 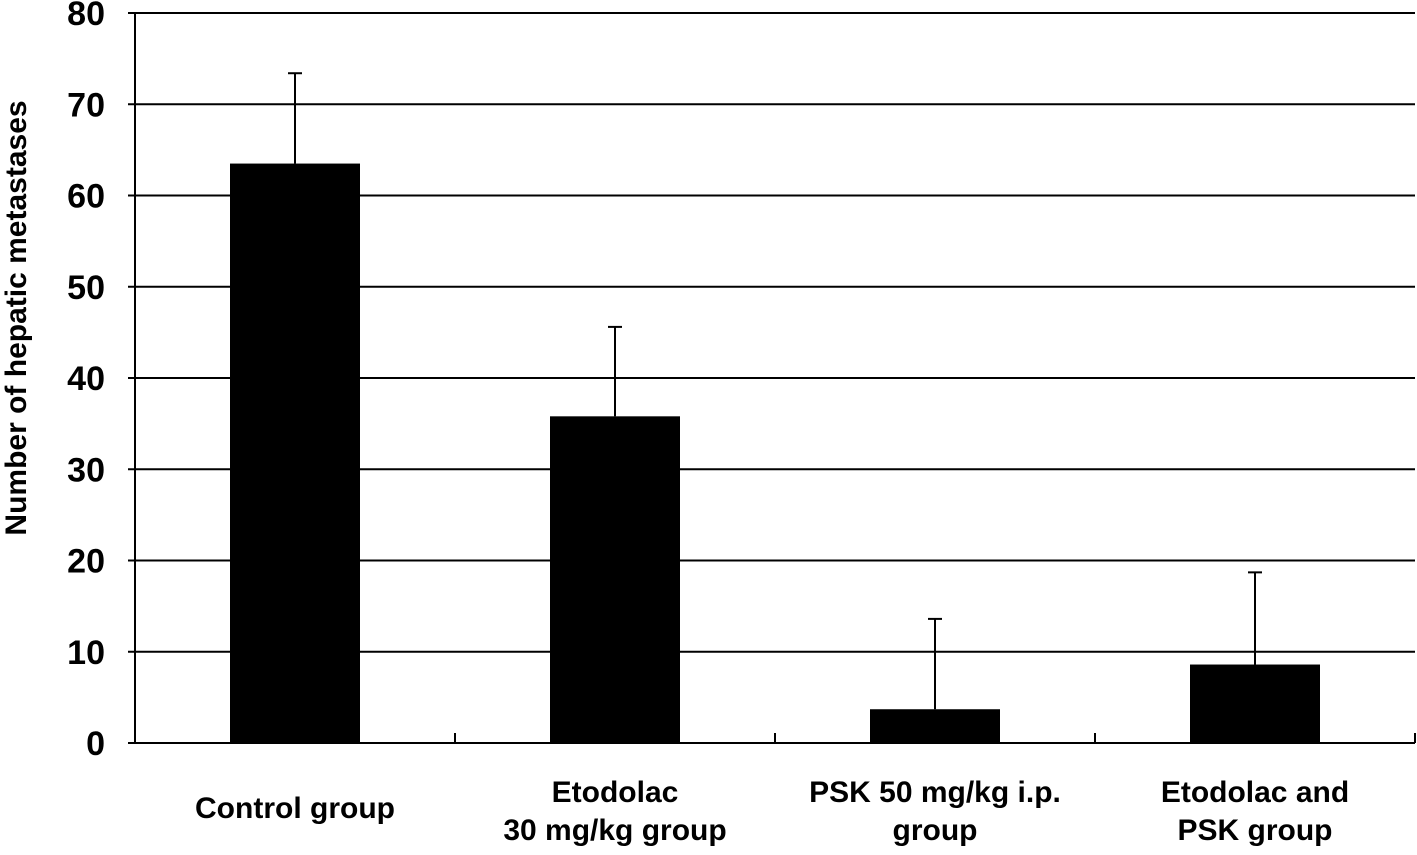 What do you see at coordinates (86, 653) in the screenshot?
I see `y-tick-label: 10` at bounding box center [86, 653].